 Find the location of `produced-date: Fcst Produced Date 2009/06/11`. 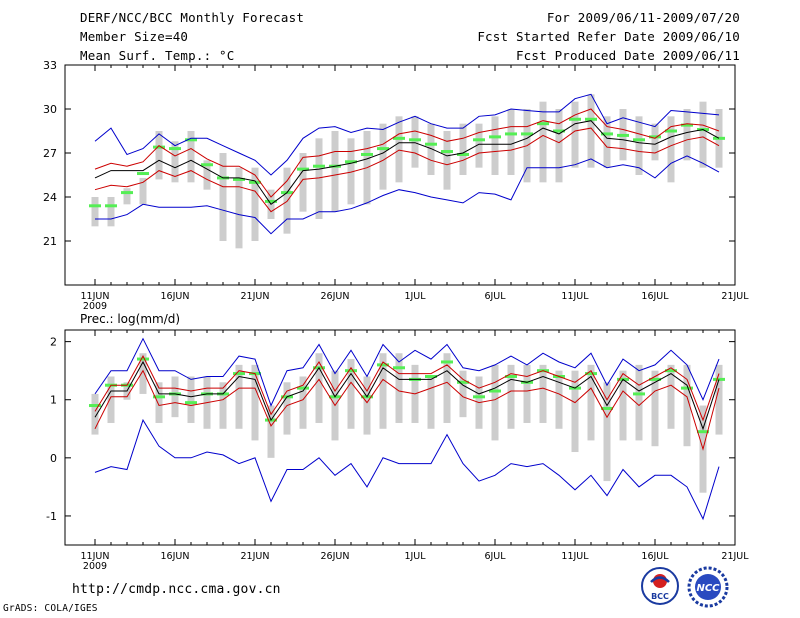

produced-date: Fcst Produced Date 2009/06/11 is located at coordinates (627, 55).